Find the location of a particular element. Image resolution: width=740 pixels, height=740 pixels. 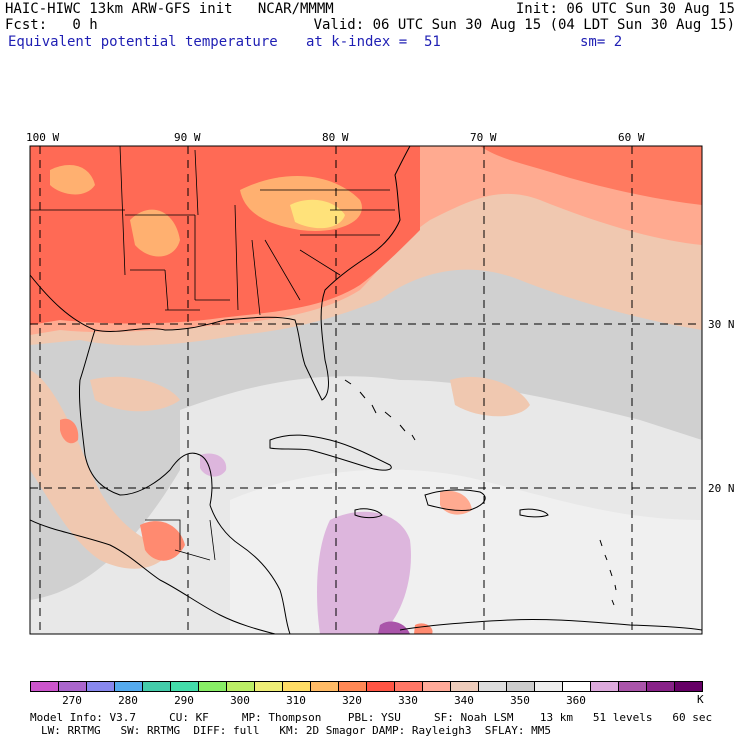

lon-label-100w: 100 W is located at coordinates (43, 137).